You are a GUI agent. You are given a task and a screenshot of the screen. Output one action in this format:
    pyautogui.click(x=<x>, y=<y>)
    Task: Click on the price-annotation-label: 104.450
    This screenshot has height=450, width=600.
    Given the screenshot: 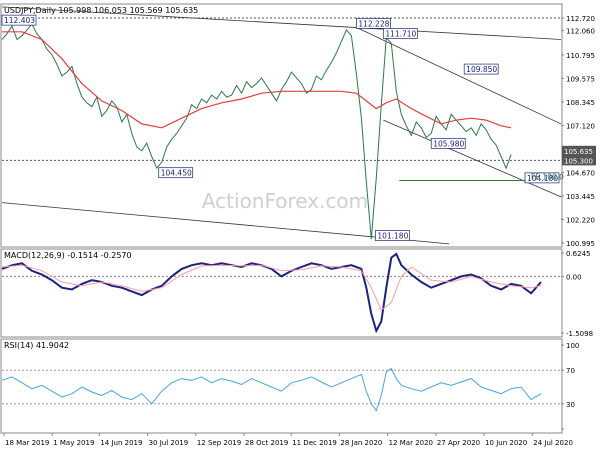 What is the action you would take?
    pyautogui.click(x=176, y=173)
    